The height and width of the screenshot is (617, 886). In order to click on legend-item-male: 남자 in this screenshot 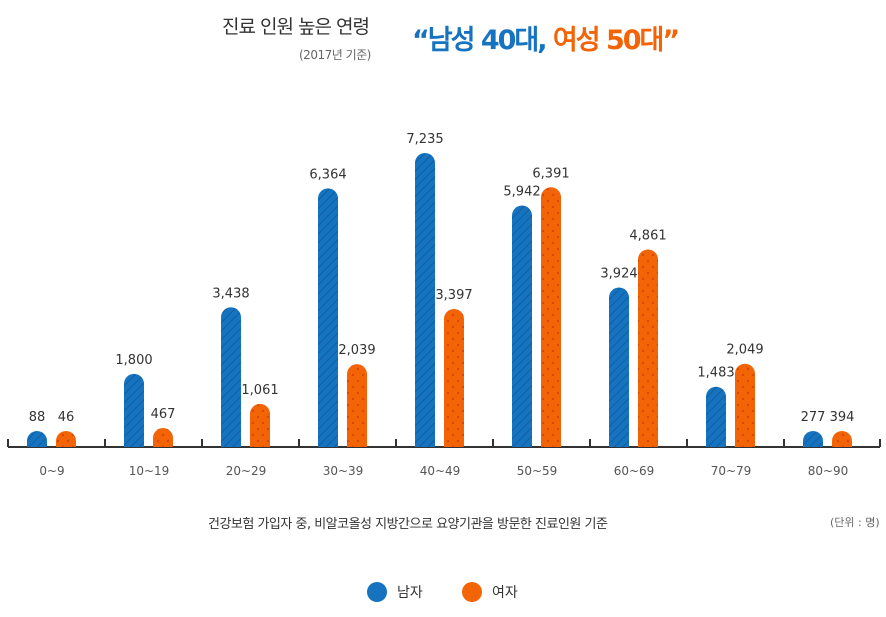, I will do `click(395, 592)`.